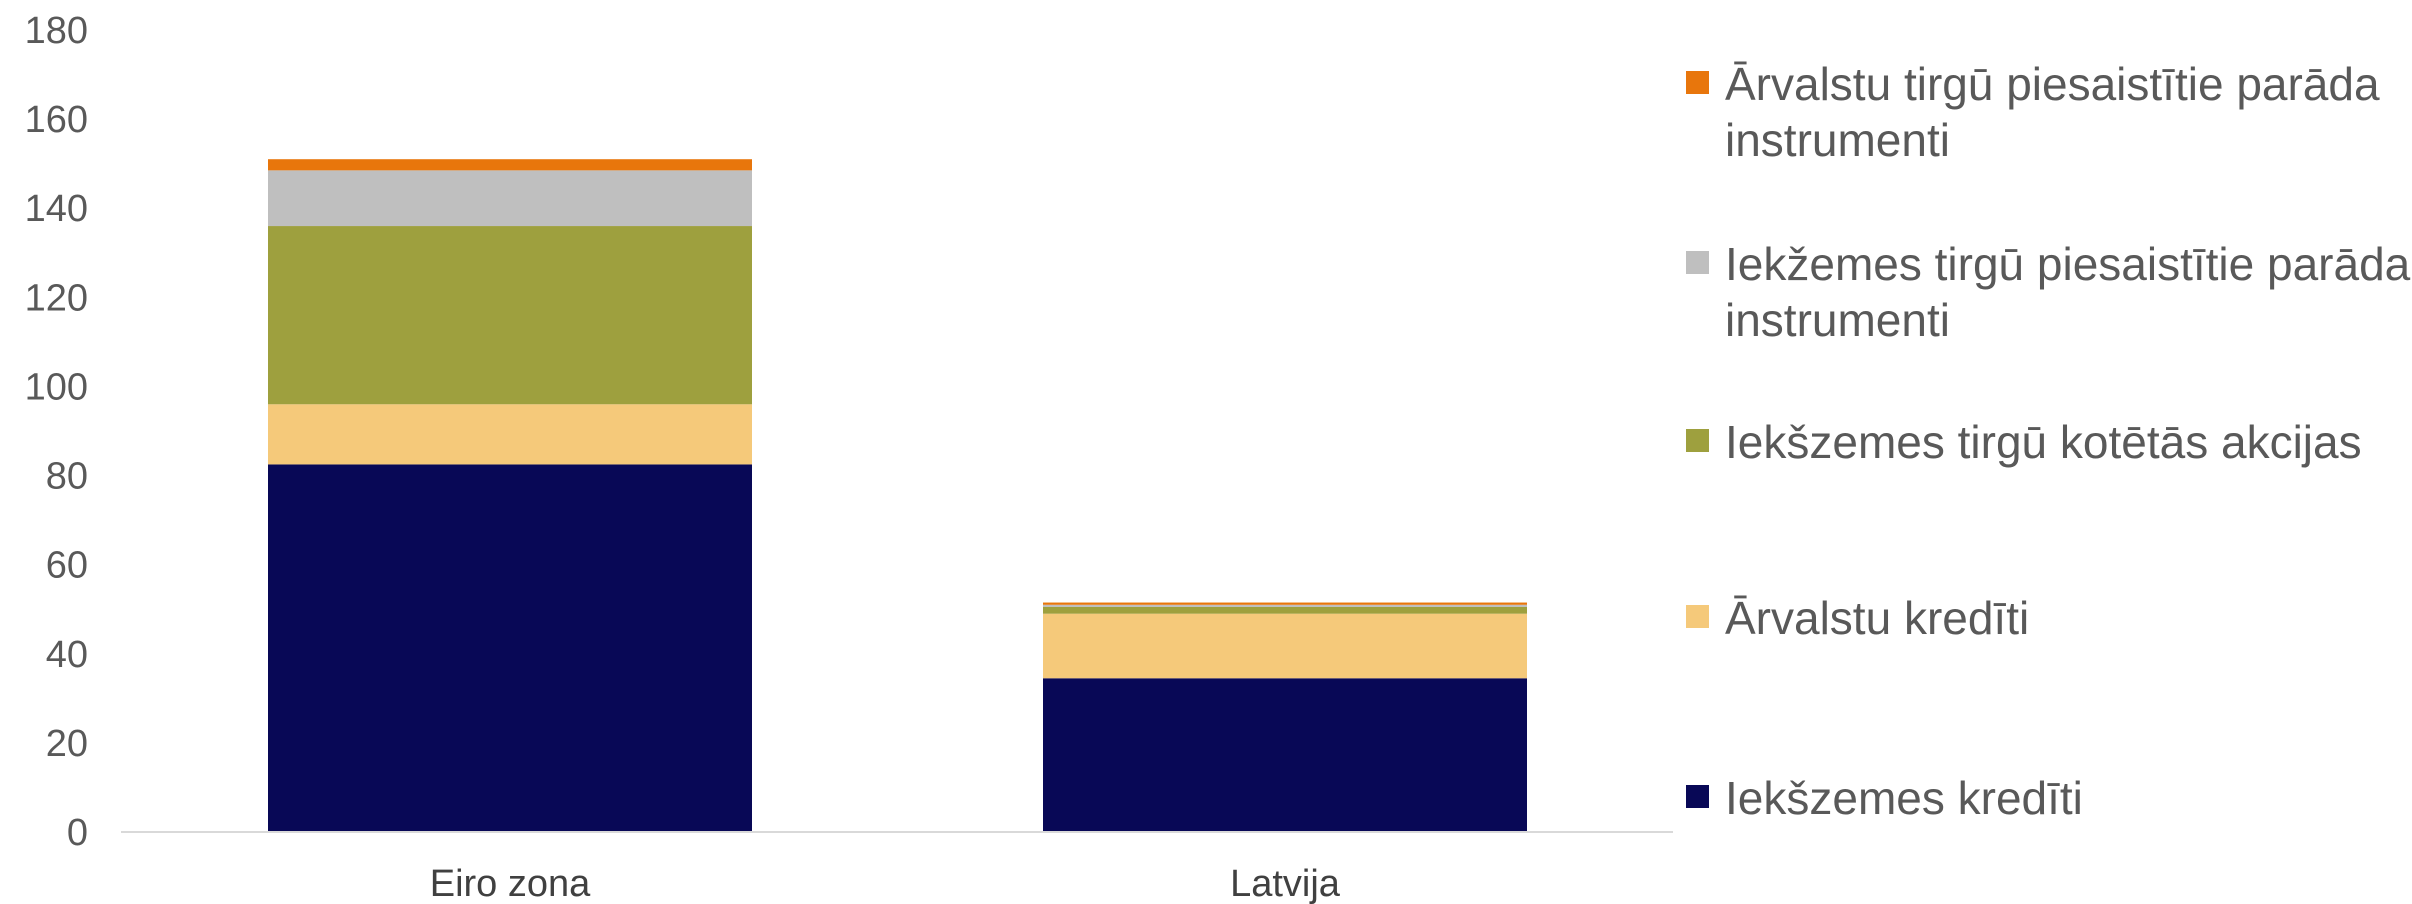 The height and width of the screenshot is (904, 2412). What do you see at coordinates (1904, 798) in the screenshot?
I see `legend-label: Iekšzemes kredīti` at bounding box center [1904, 798].